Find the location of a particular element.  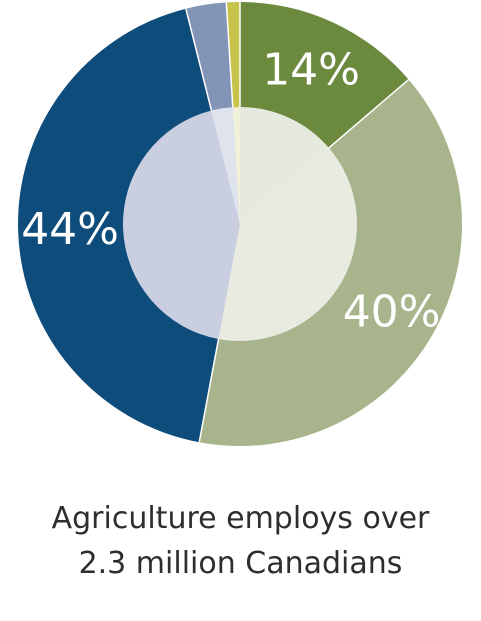

slice-label-1: 40% is located at coordinates (392, 312).